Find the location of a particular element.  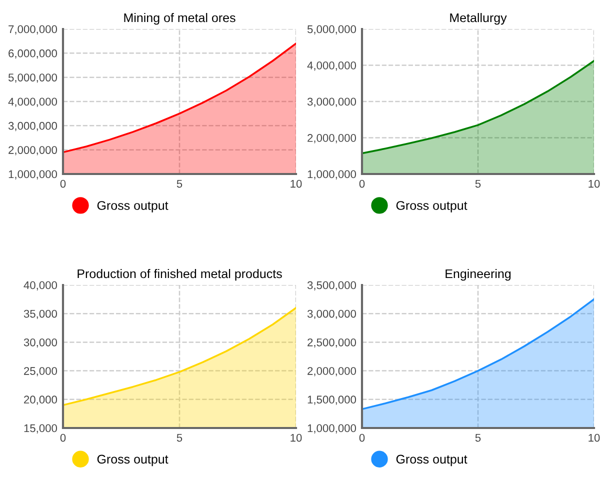

chart-title: Metallurgy is located at coordinates (478, 18).